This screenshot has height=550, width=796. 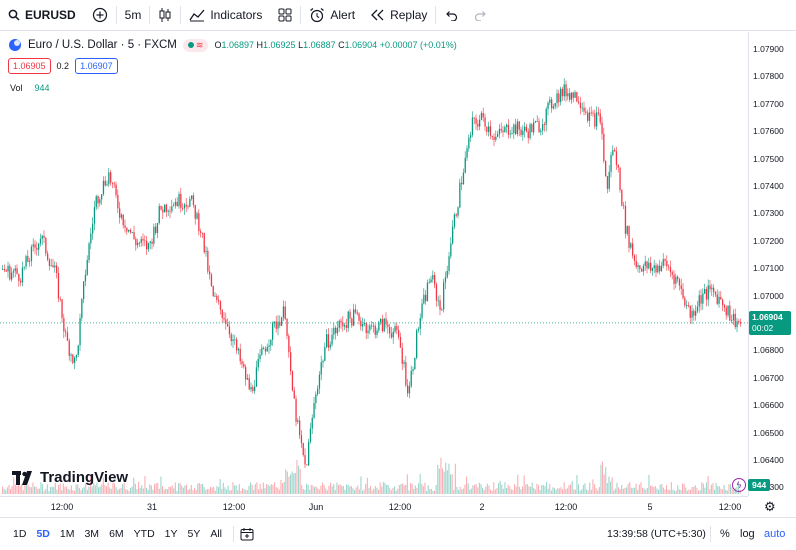 What do you see at coordinates (216, 534) in the screenshot?
I see `range-all: All` at bounding box center [216, 534].